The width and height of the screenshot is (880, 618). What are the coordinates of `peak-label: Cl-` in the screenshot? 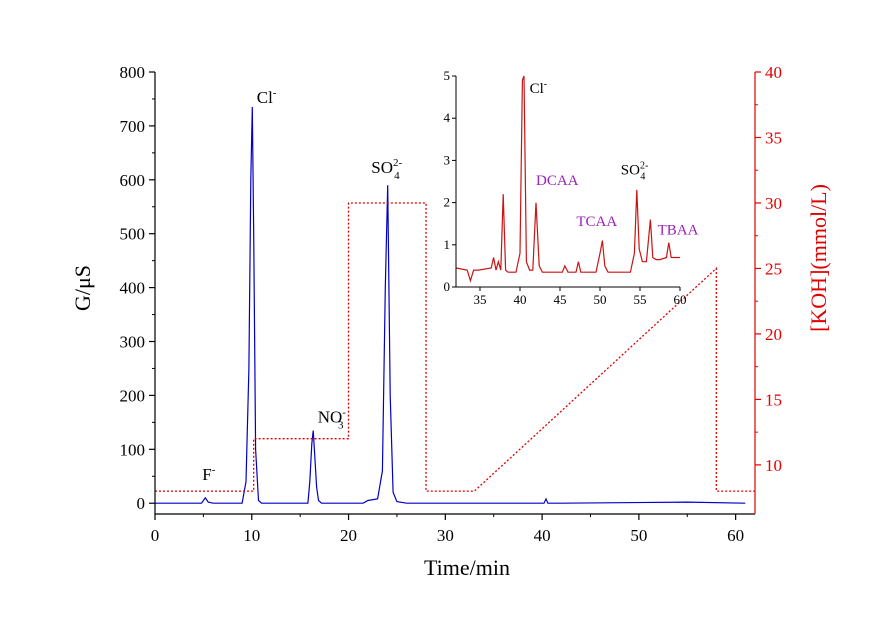 It's located at (267, 97).